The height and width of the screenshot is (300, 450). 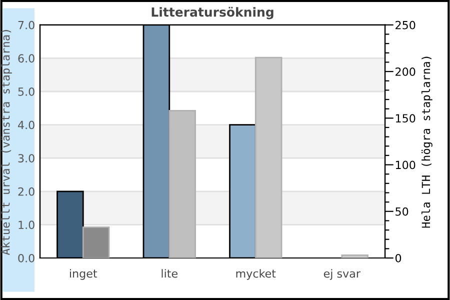 What do you see at coordinates (402, 211) in the screenshot?
I see `y2-tick-label: 50` at bounding box center [402, 211].